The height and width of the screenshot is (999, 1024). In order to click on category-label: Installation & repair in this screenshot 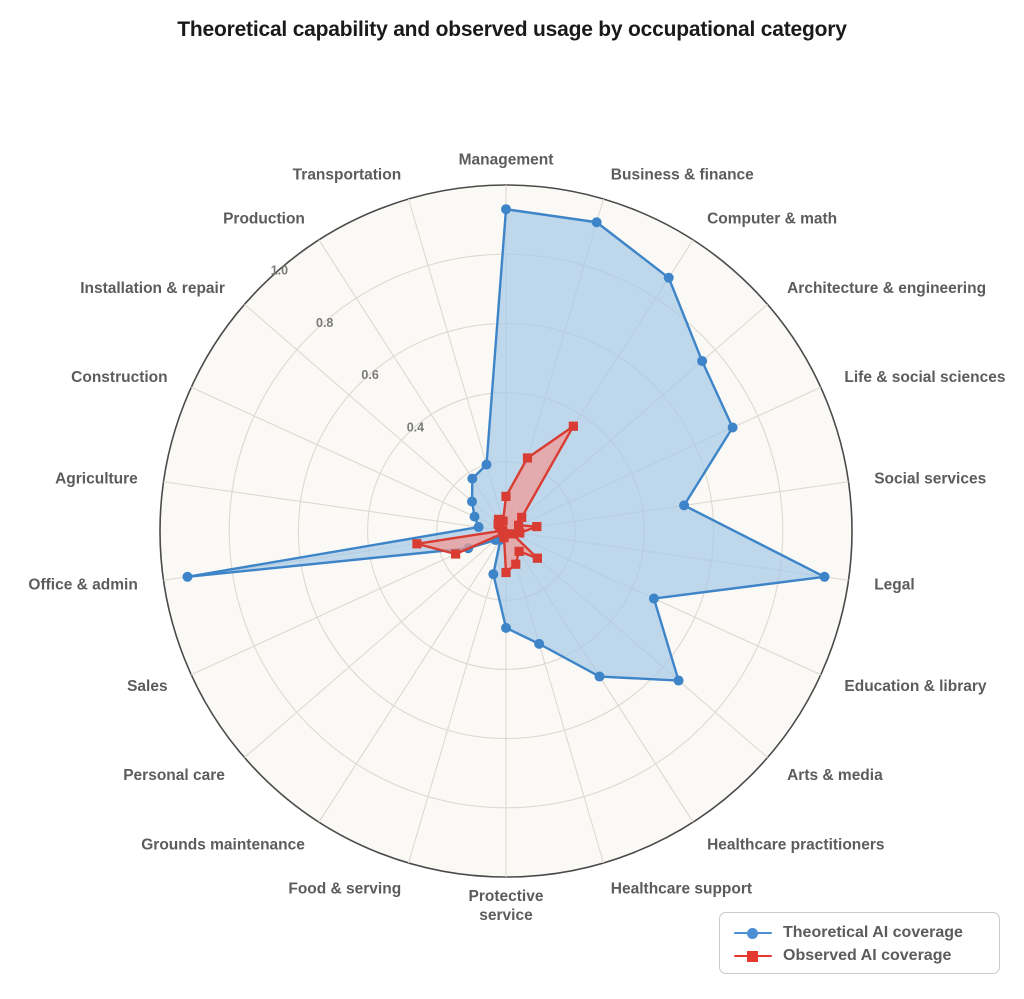, I will do `click(152, 288)`.